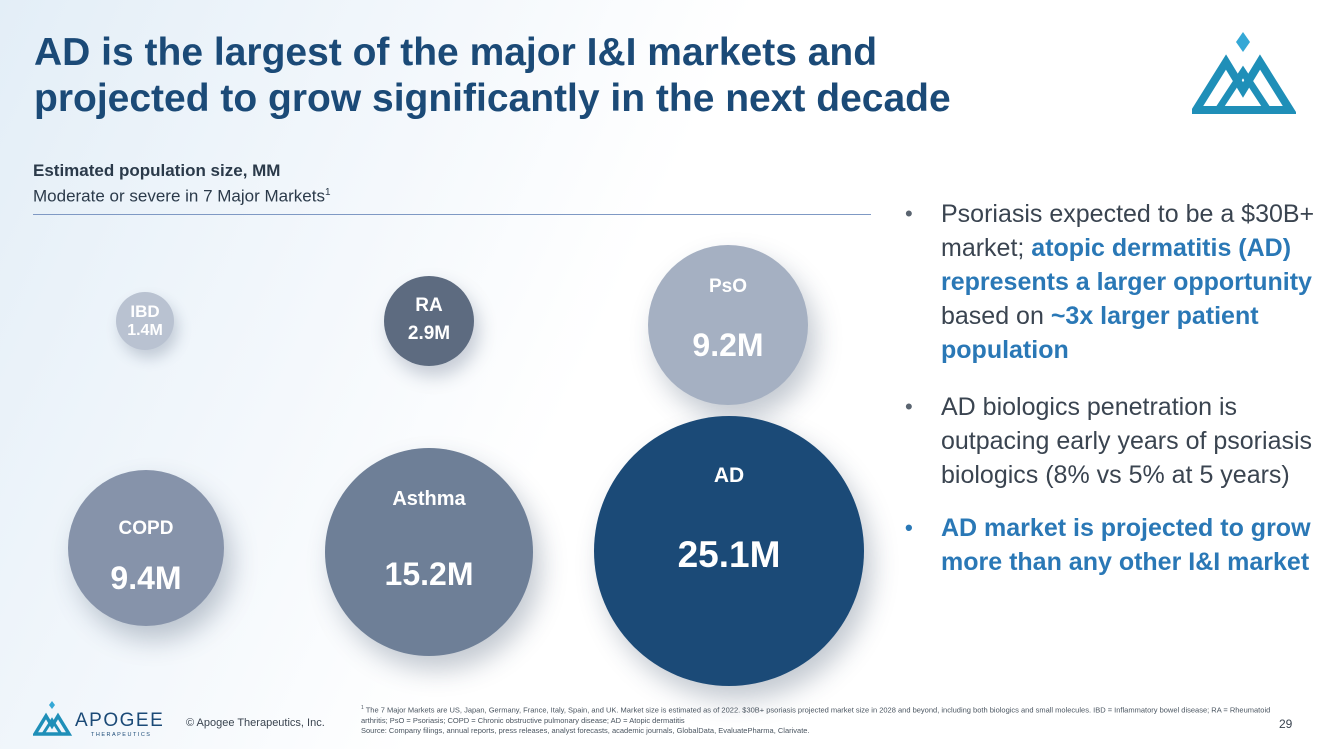 The width and height of the screenshot is (1333, 749). What do you see at coordinates (179, 196) in the screenshot?
I see `subhead-normal-text: Moderate or severe in 7 Major Markets` at bounding box center [179, 196].